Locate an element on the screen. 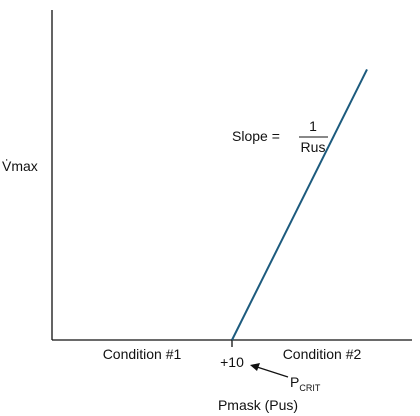 The width and height of the screenshot is (420, 416). region-label-condition-2: Condition #2 is located at coordinates (322, 354).